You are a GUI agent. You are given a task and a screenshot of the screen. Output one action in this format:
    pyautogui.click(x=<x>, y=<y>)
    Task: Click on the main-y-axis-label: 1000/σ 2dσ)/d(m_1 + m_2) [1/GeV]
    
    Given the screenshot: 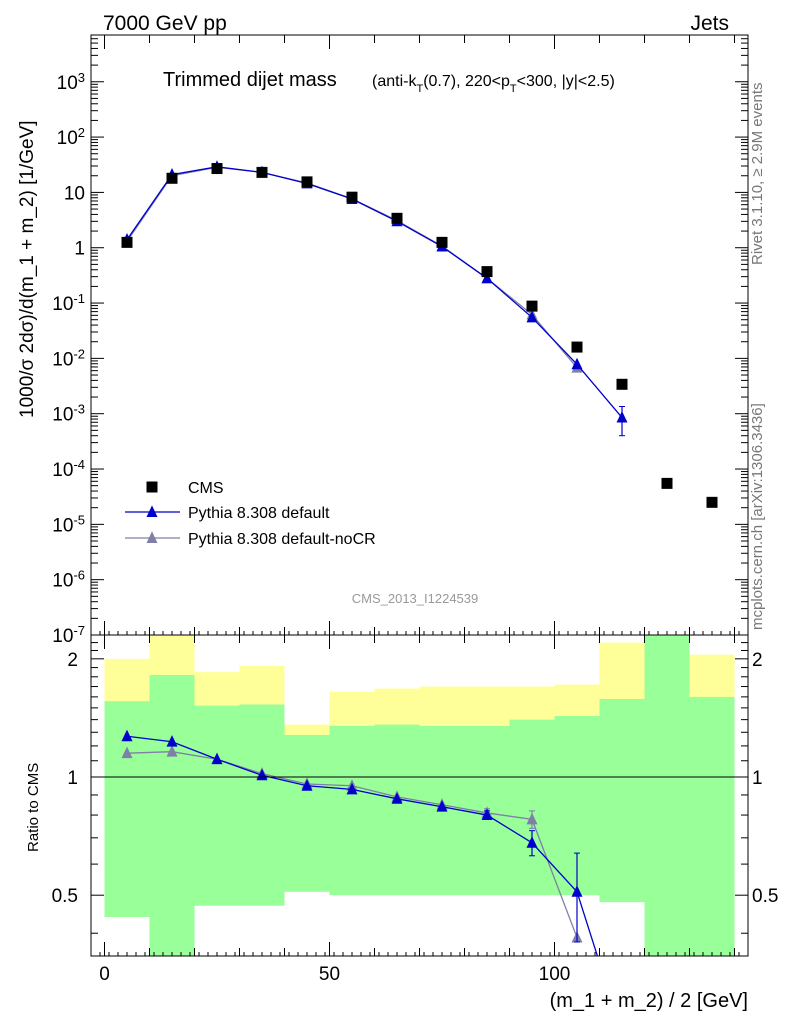 What is the action you would take?
    pyautogui.click(x=27, y=269)
    